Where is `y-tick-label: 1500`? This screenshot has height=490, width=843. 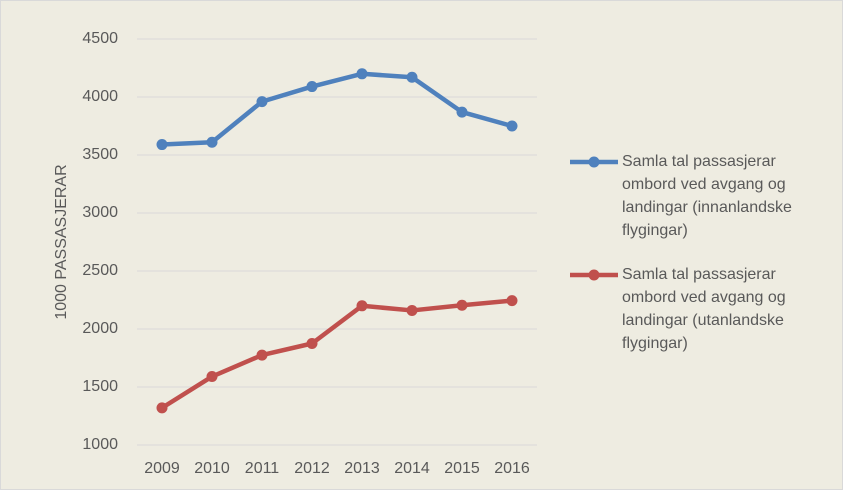 y-tick-label: 1500 is located at coordinates (100, 386).